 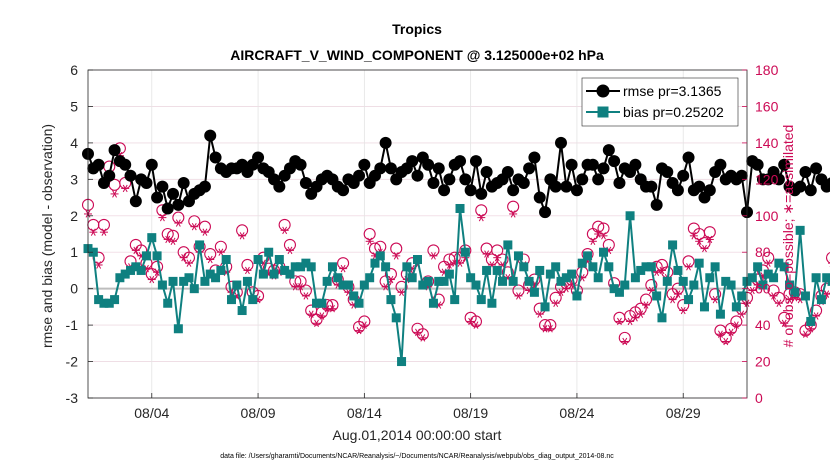 I want to click on y-right-tick-label: 160, so click(x=767, y=106).